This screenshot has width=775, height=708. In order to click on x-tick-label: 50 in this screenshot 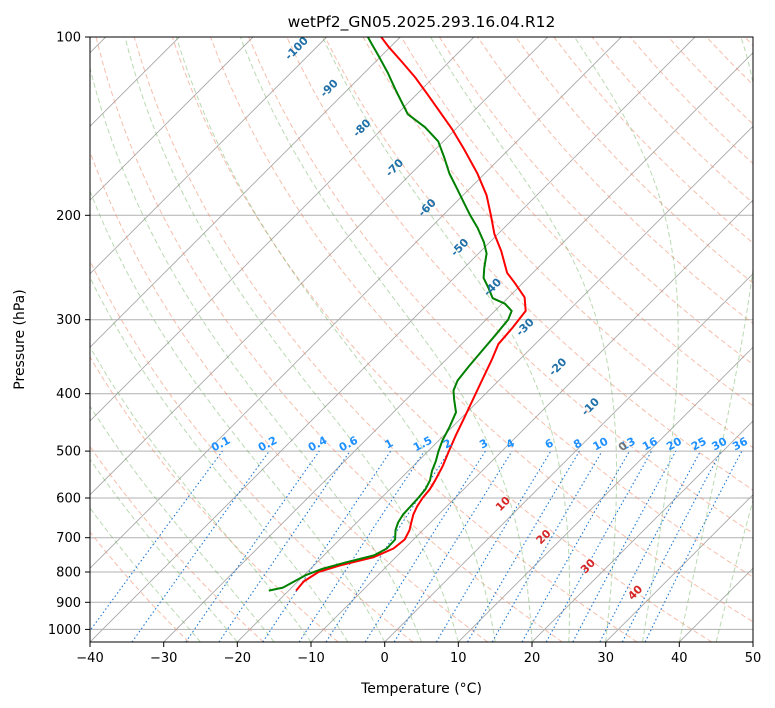, I will do `click(753, 658)`.